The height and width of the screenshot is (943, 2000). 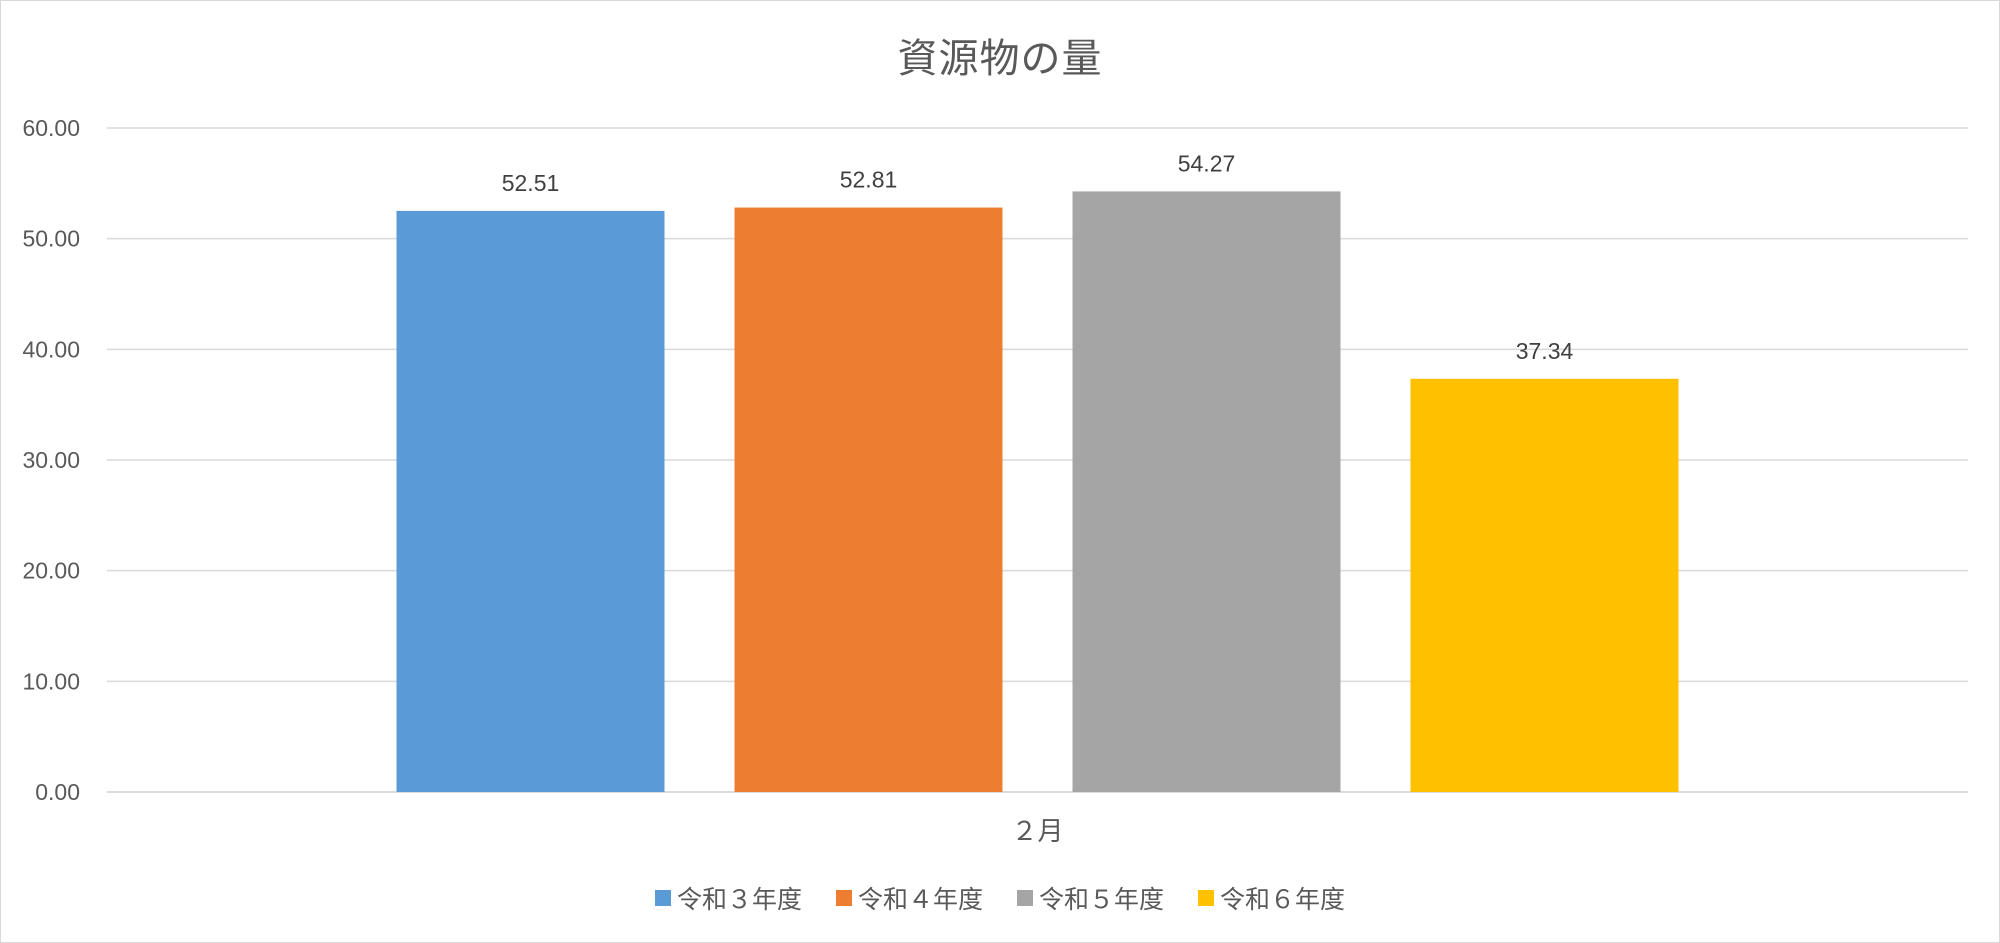 I want to click on legend-label-series-3: 令和５年度, so click(x=1102, y=899).